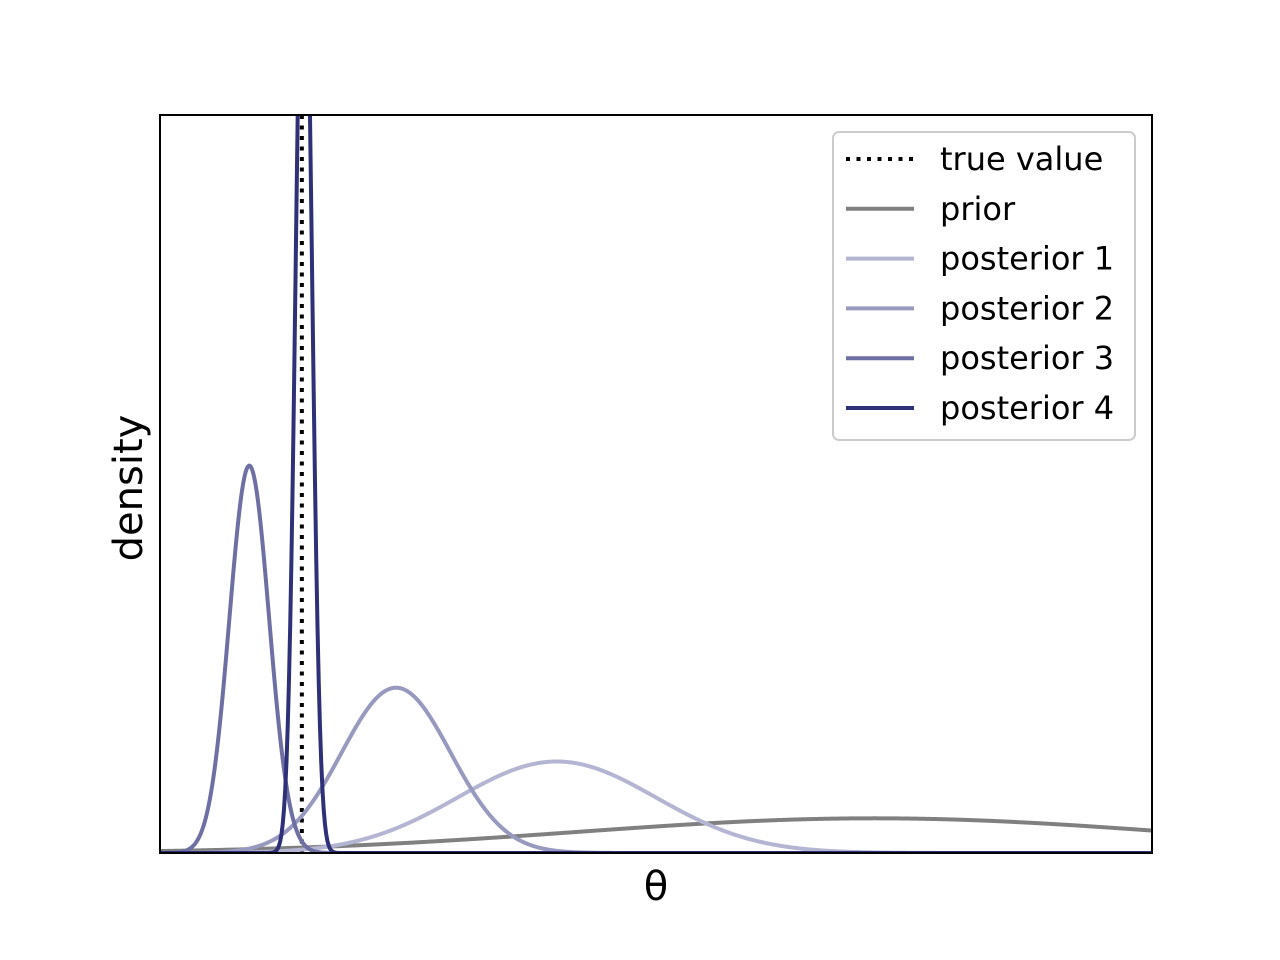  I want to click on legend-label-posterior-1: posterior 1, so click(1027, 259).